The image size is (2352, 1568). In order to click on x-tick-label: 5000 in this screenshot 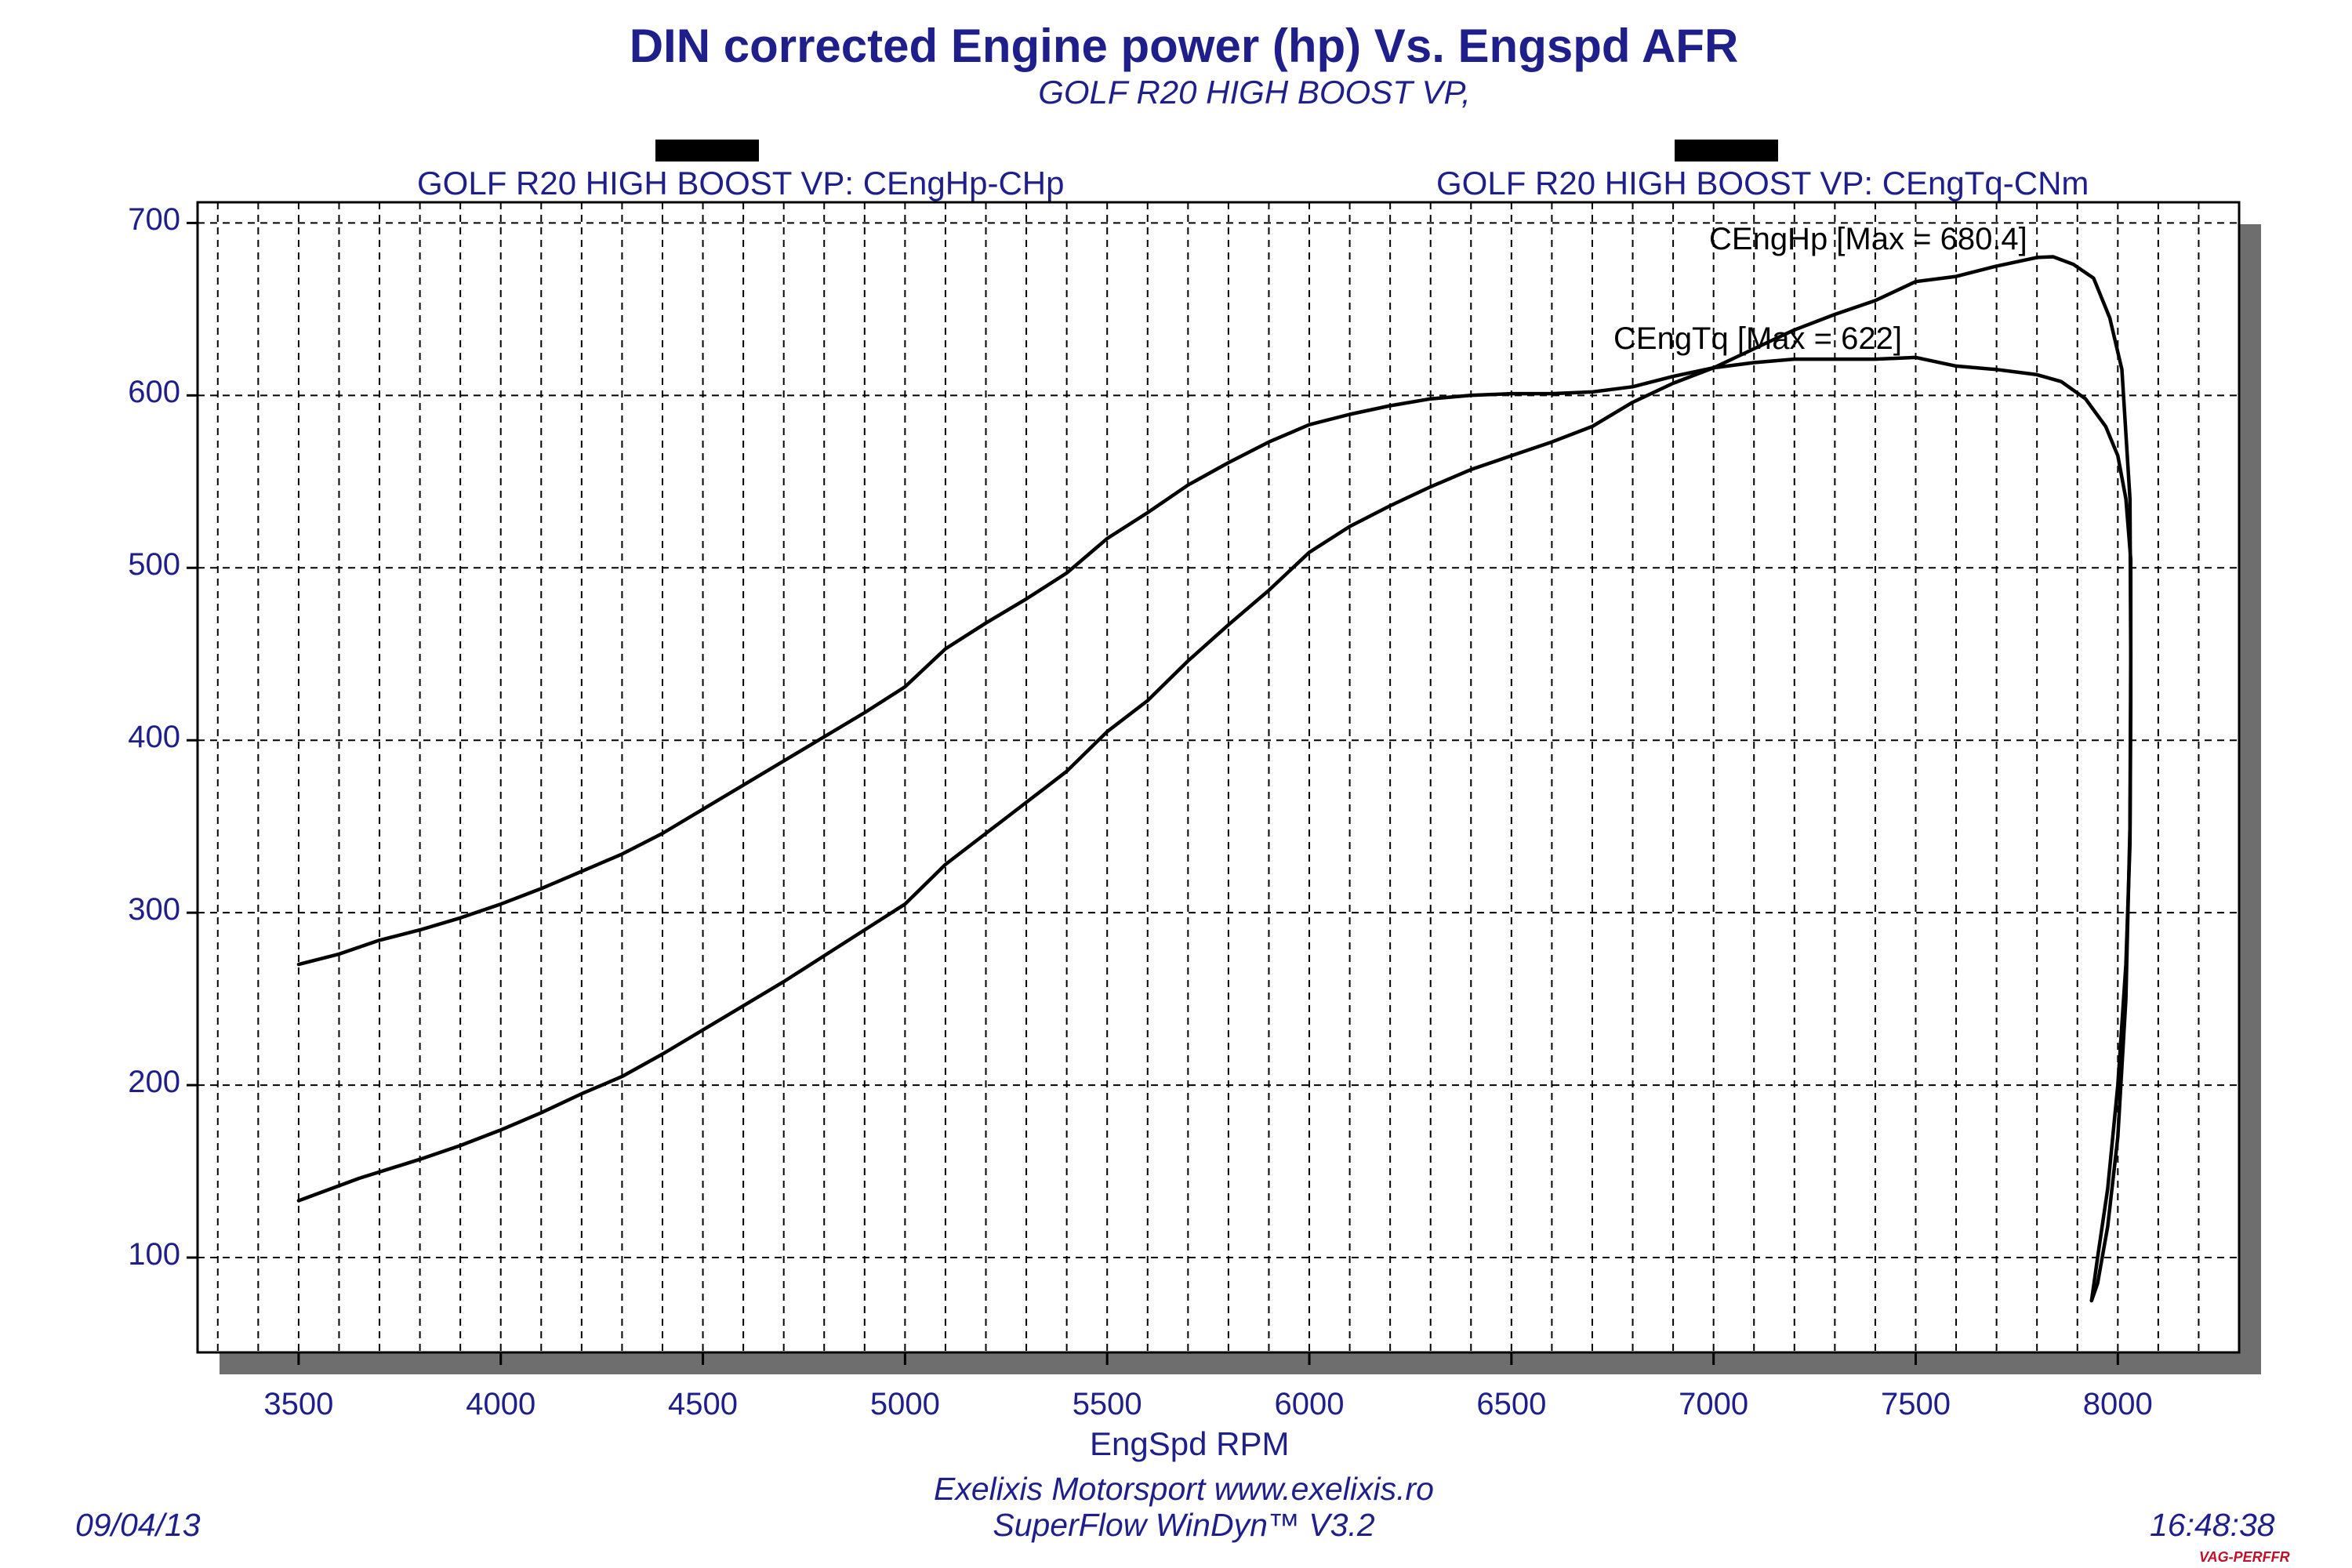, I will do `click(904, 1404)`.